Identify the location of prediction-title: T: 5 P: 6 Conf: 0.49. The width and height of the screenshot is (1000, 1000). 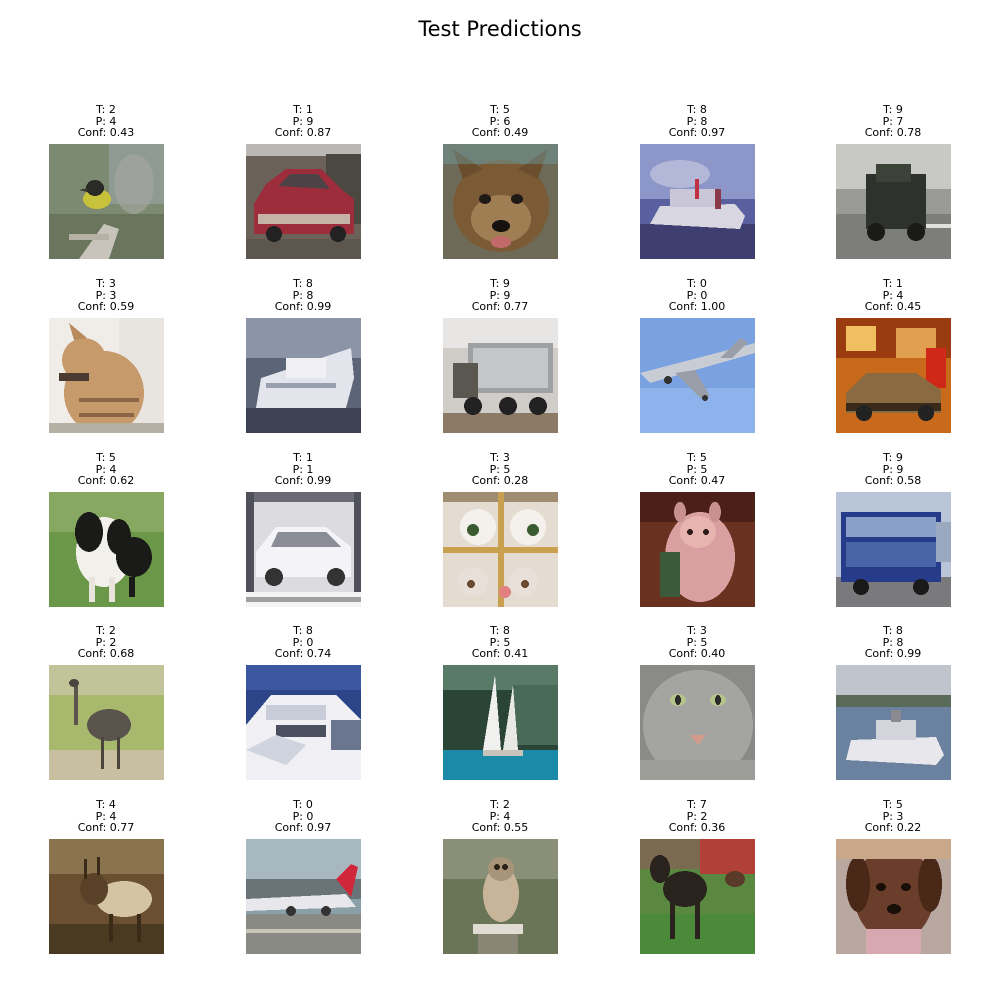
(500, 121).